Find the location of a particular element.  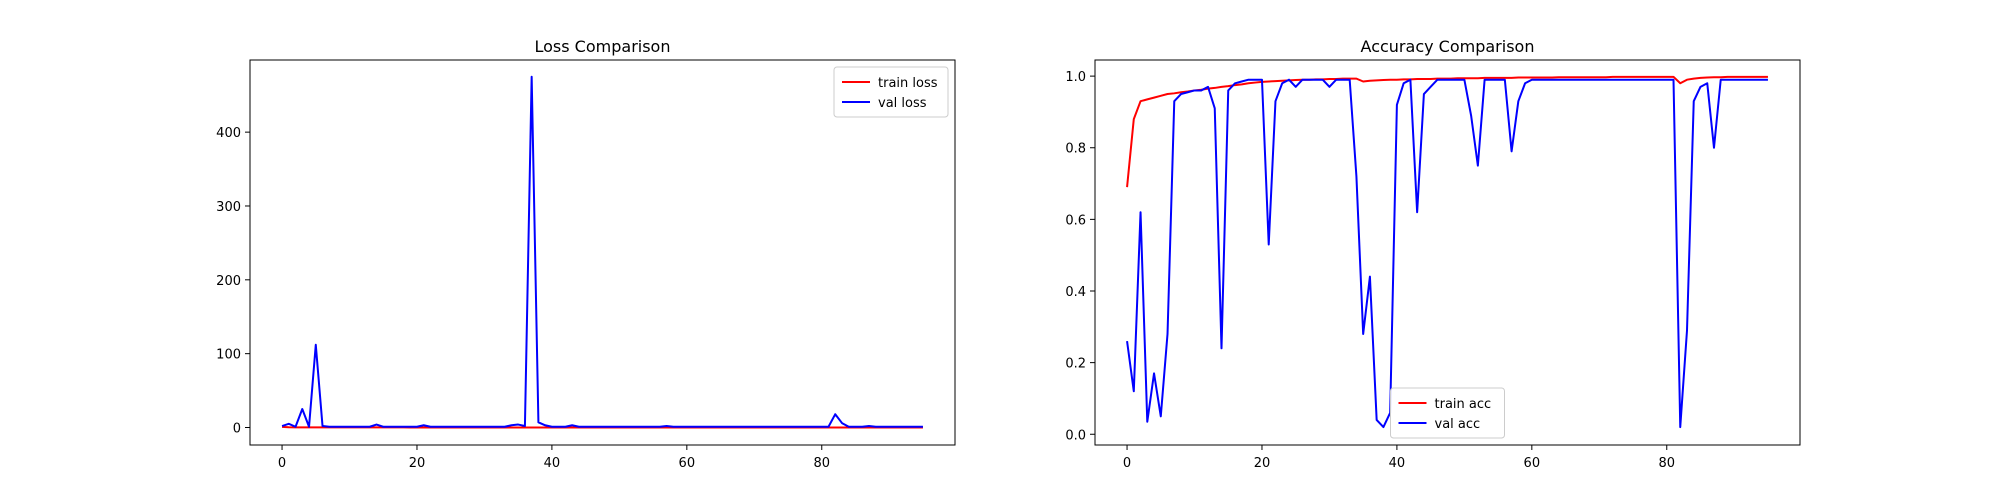

accuracy-chart-y-axis: 0.0 0.2 0.4 0.6 0.8 1.0 is located at coordinates (1080, 256).